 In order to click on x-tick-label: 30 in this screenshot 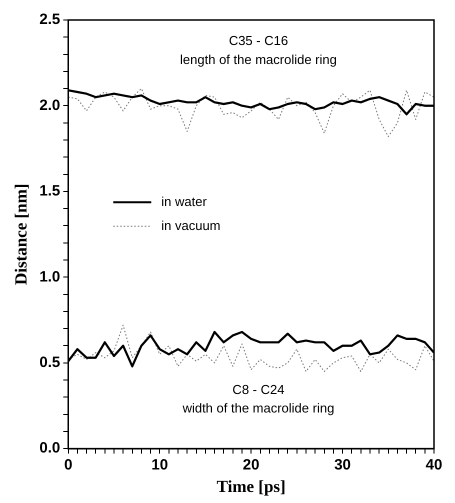, I will do `click(342, 465)`.